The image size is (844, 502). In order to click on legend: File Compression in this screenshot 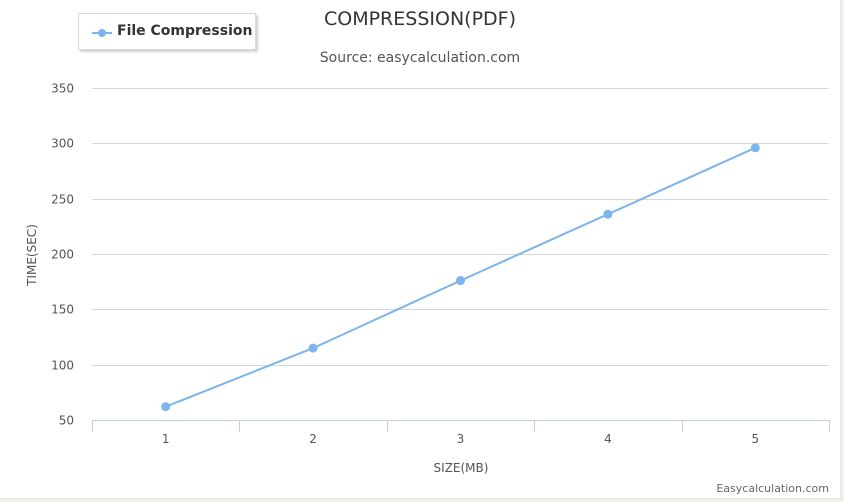, I will do `click(167, 31)`.